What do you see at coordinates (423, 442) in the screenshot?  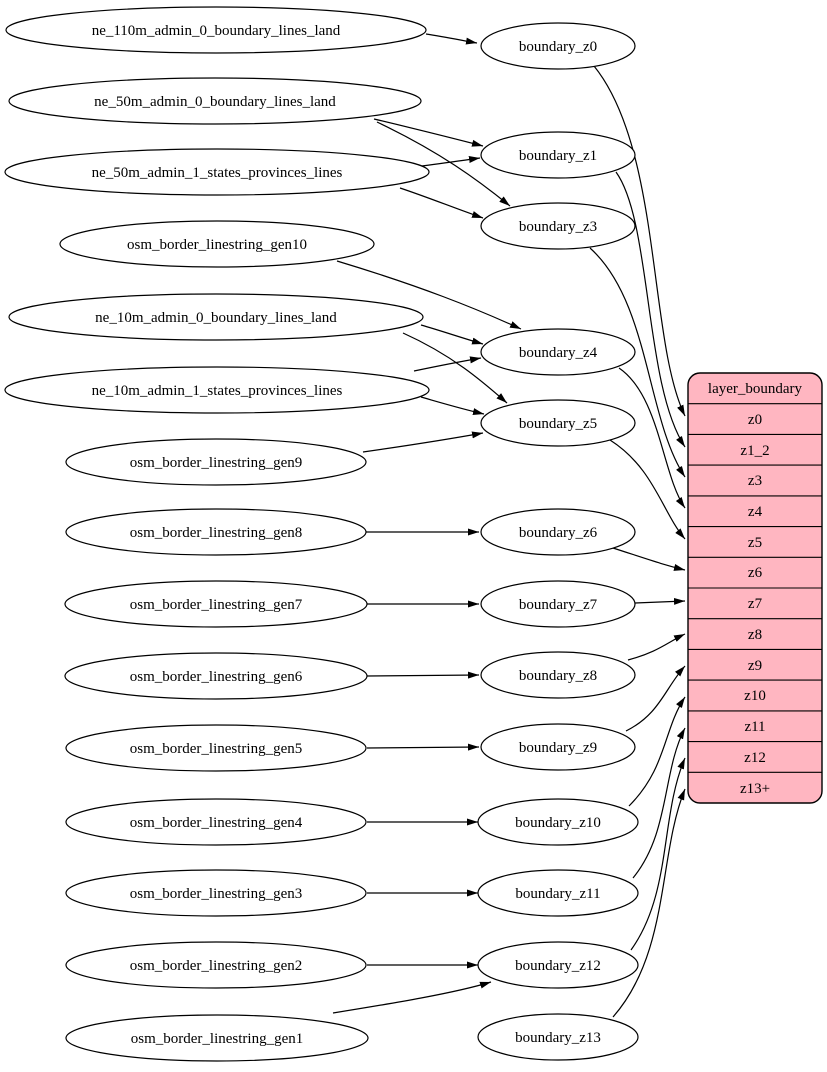 I see `edge-gen9-to-boundary-z5` at bounding box center [423, 442].